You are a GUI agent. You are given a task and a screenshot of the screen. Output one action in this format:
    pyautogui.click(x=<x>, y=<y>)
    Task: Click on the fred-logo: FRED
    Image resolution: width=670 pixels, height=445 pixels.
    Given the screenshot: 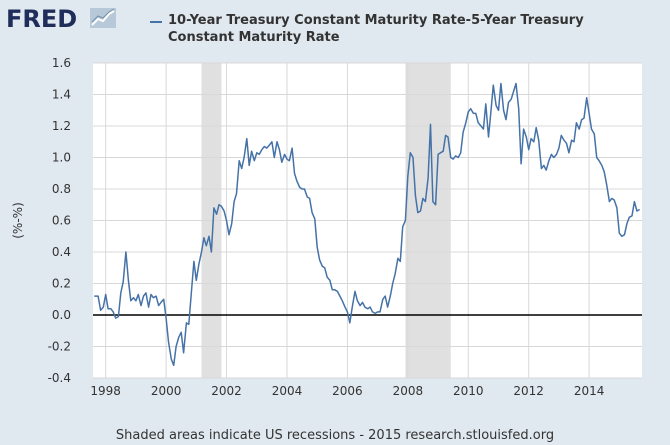 What is the action you would take?
    pyautogui.click(x=61, y=19)
    